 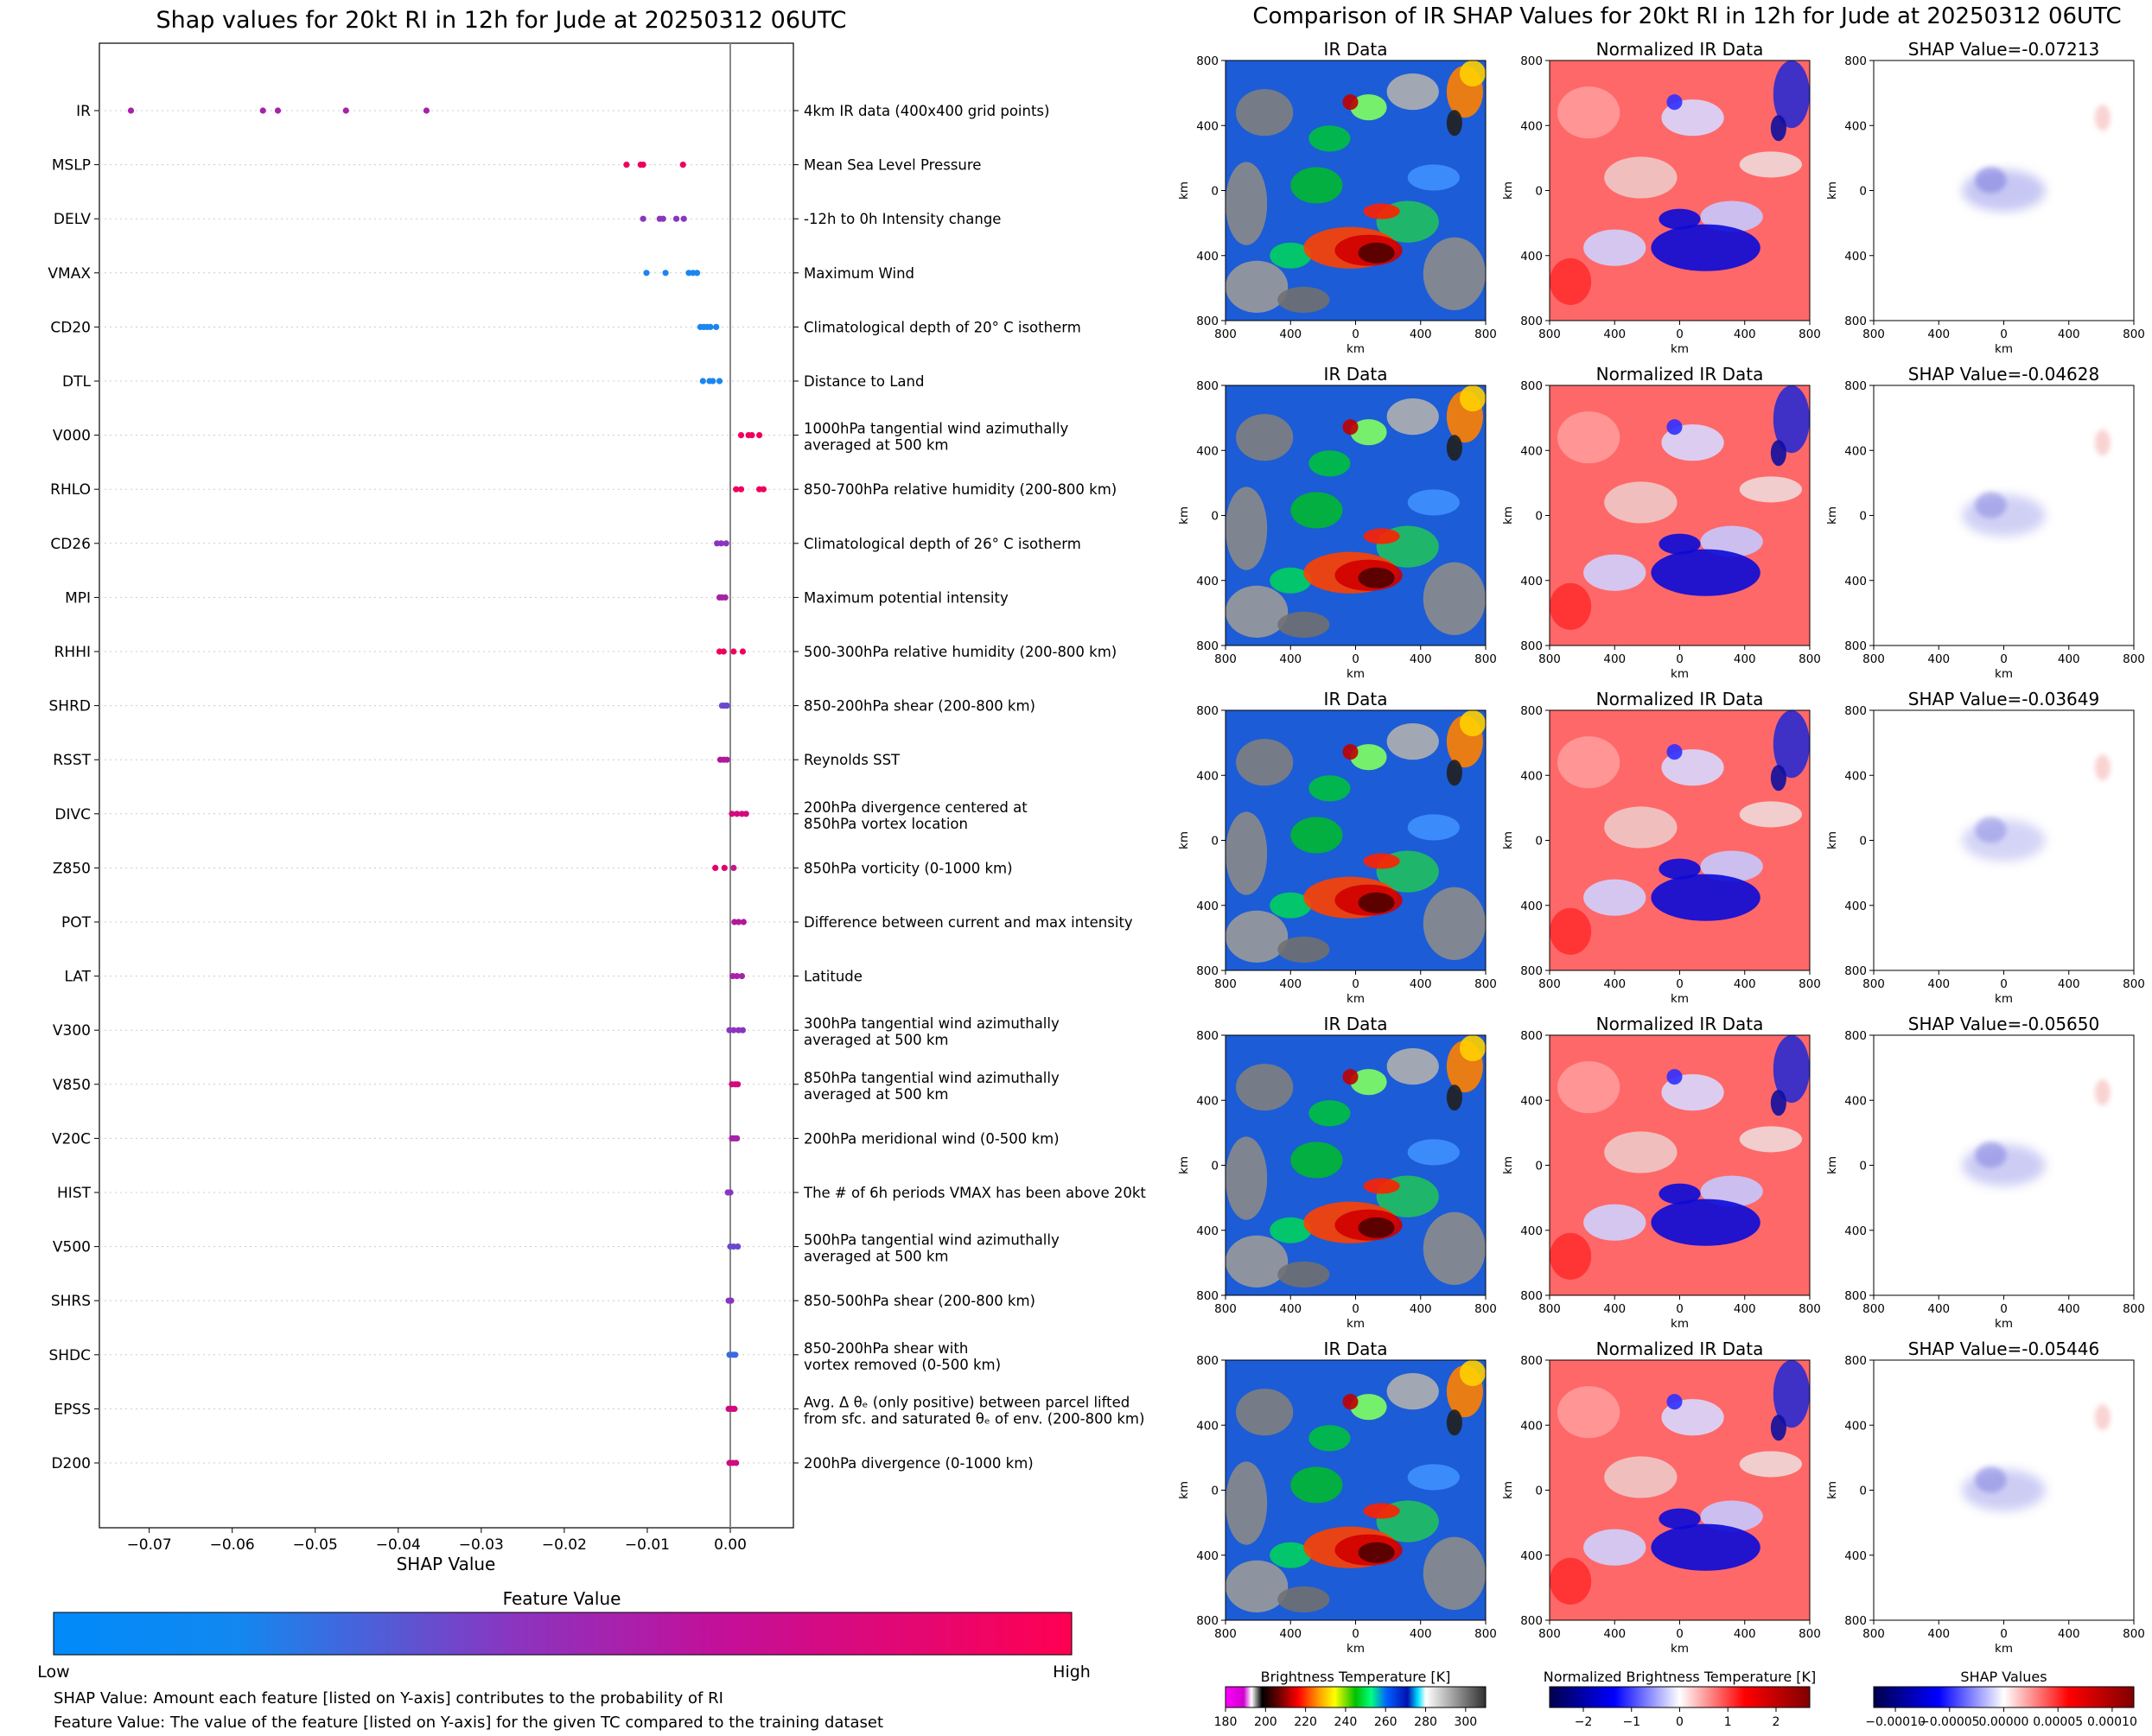 What do you see at coordinates (2102, 1092) in the screenshot?
I see `shap-positive-region` at bounding box center [2102, 1092].